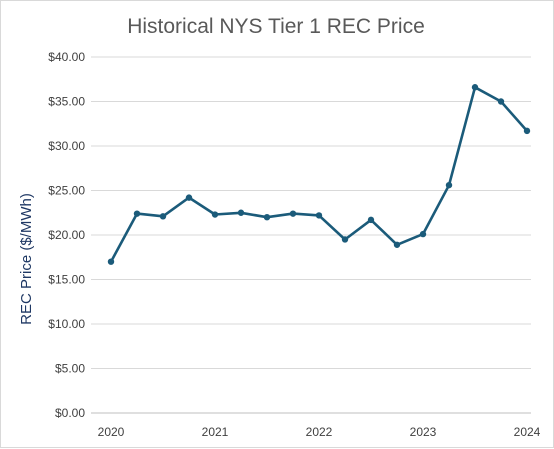 The image size is (554, 449). I want to click on y-tick-label: $20.00, so click(66, 235).